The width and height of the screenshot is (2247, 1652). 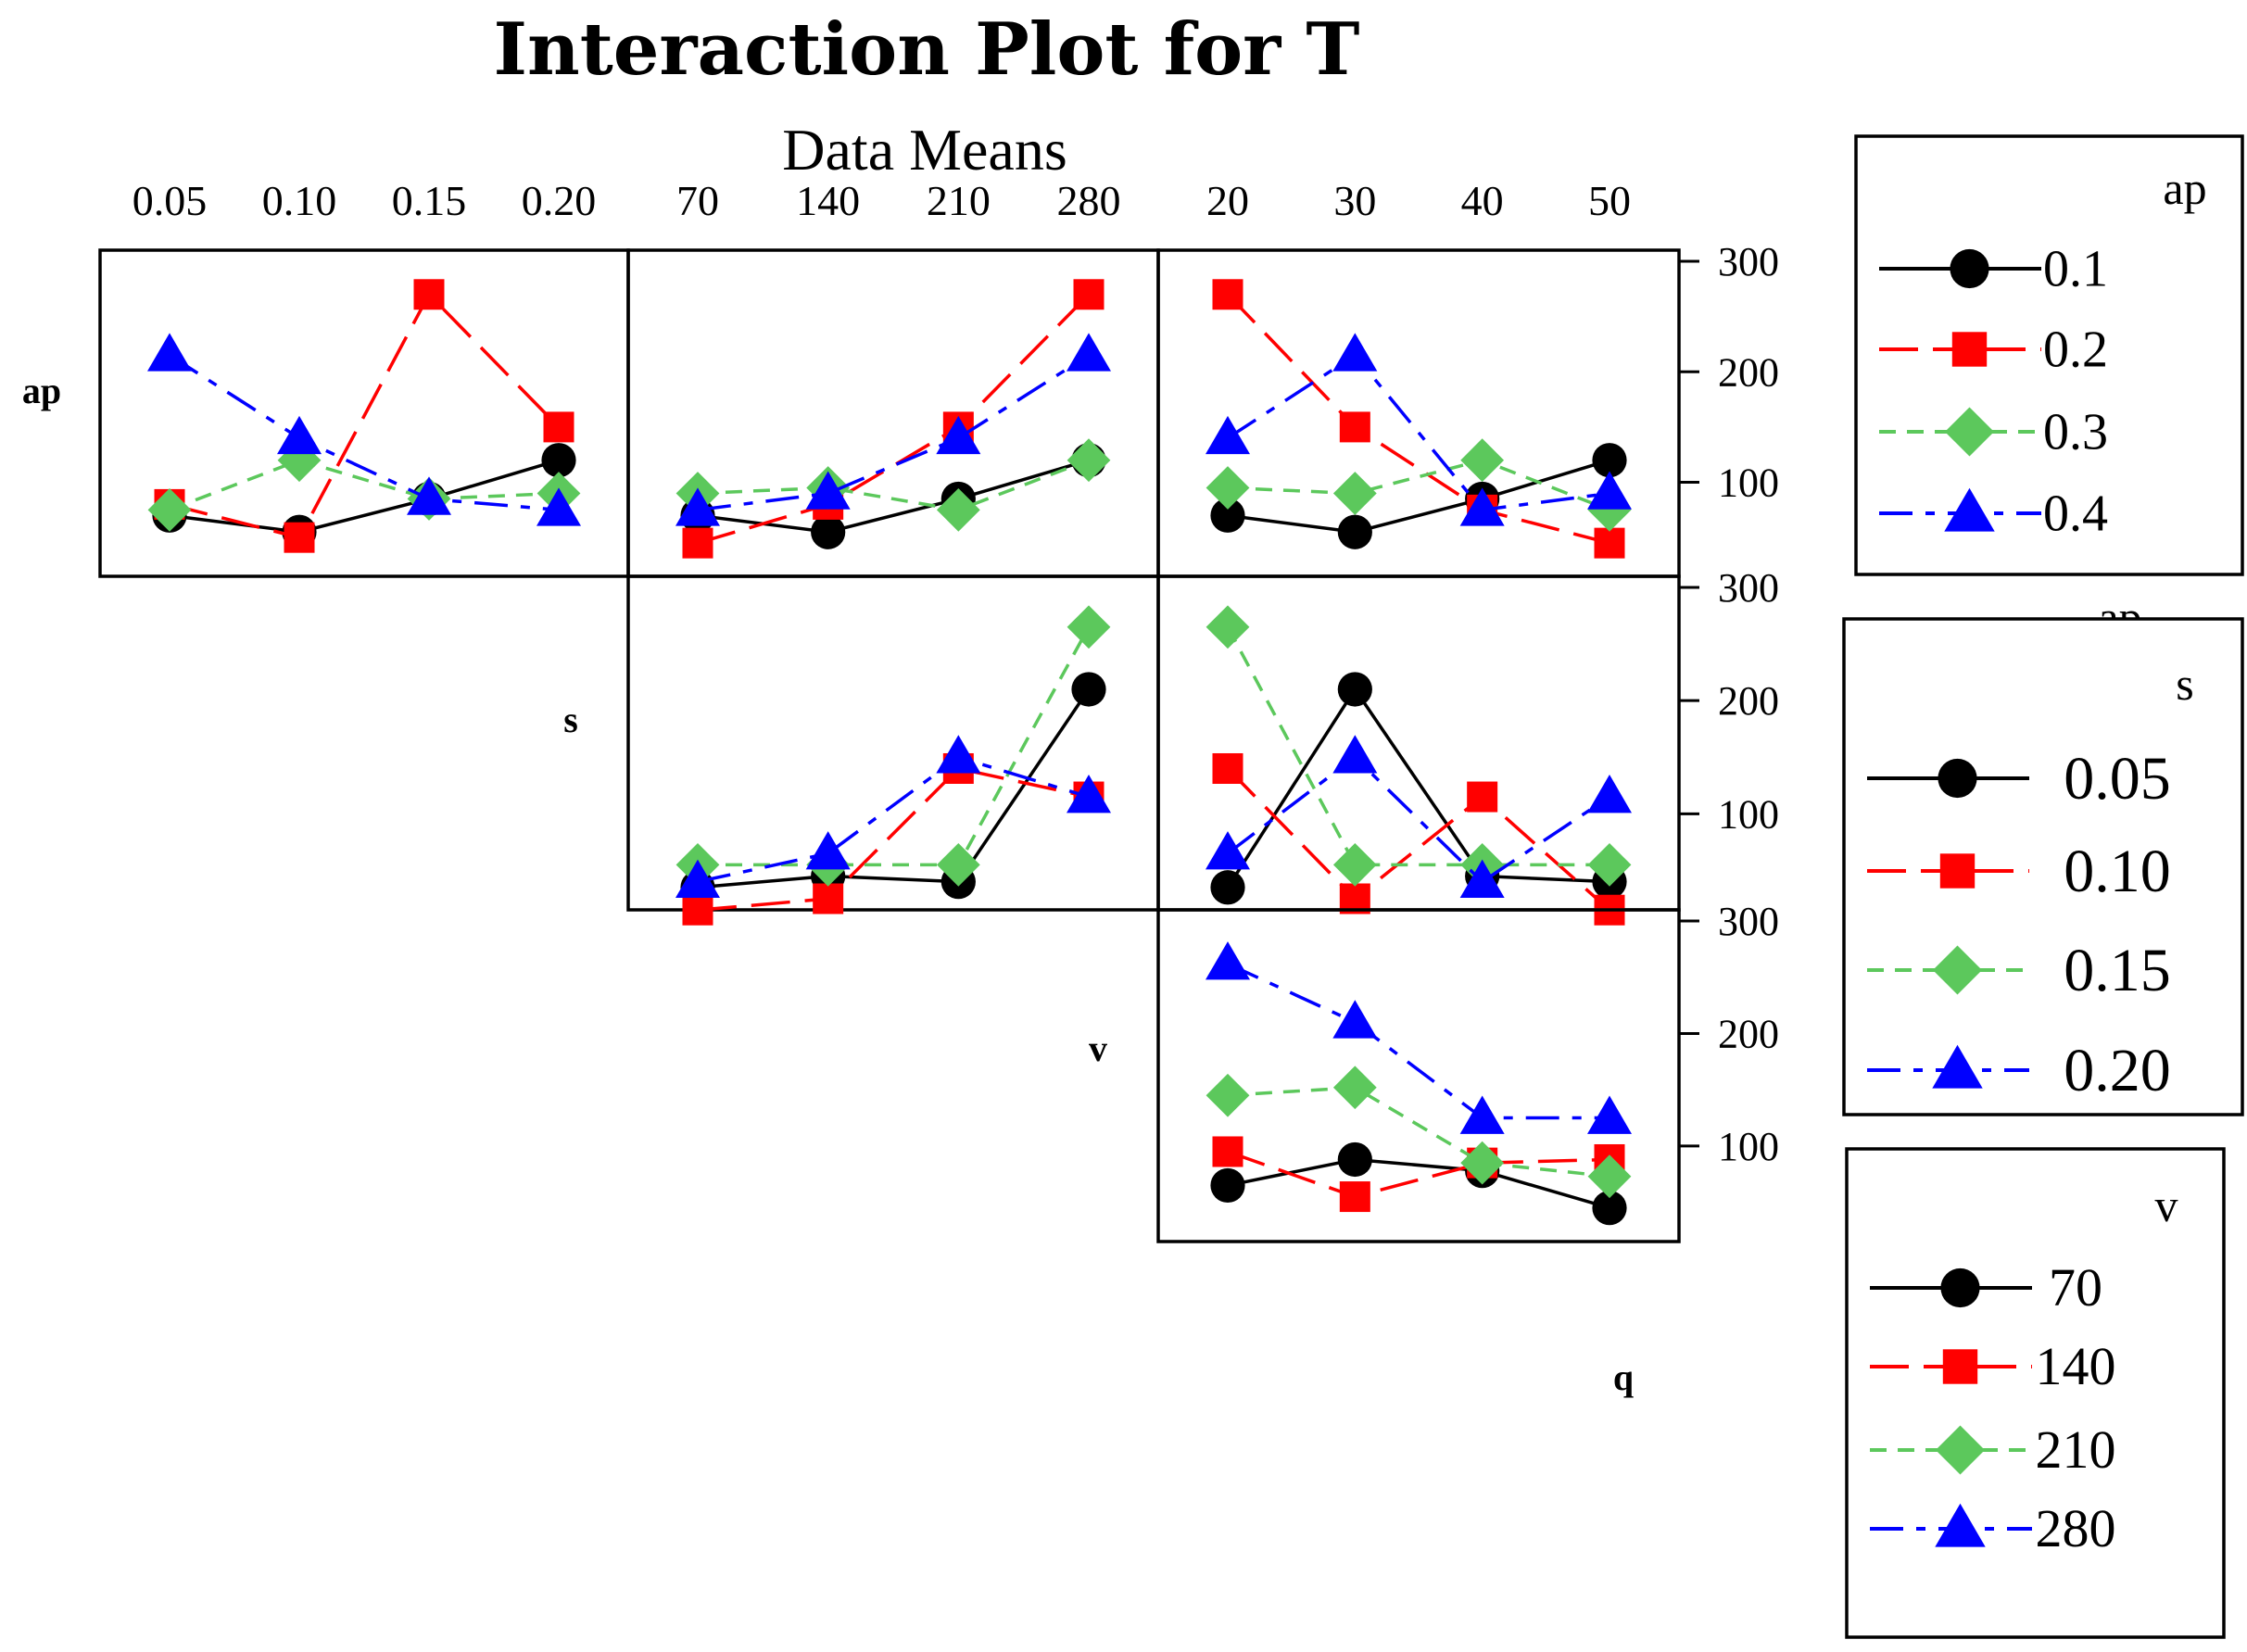 What do you see at coordinates (2117, 872) in the screenshot?
I see `legend-label-0.10: 0.10` at bounding box center [2117, 872].